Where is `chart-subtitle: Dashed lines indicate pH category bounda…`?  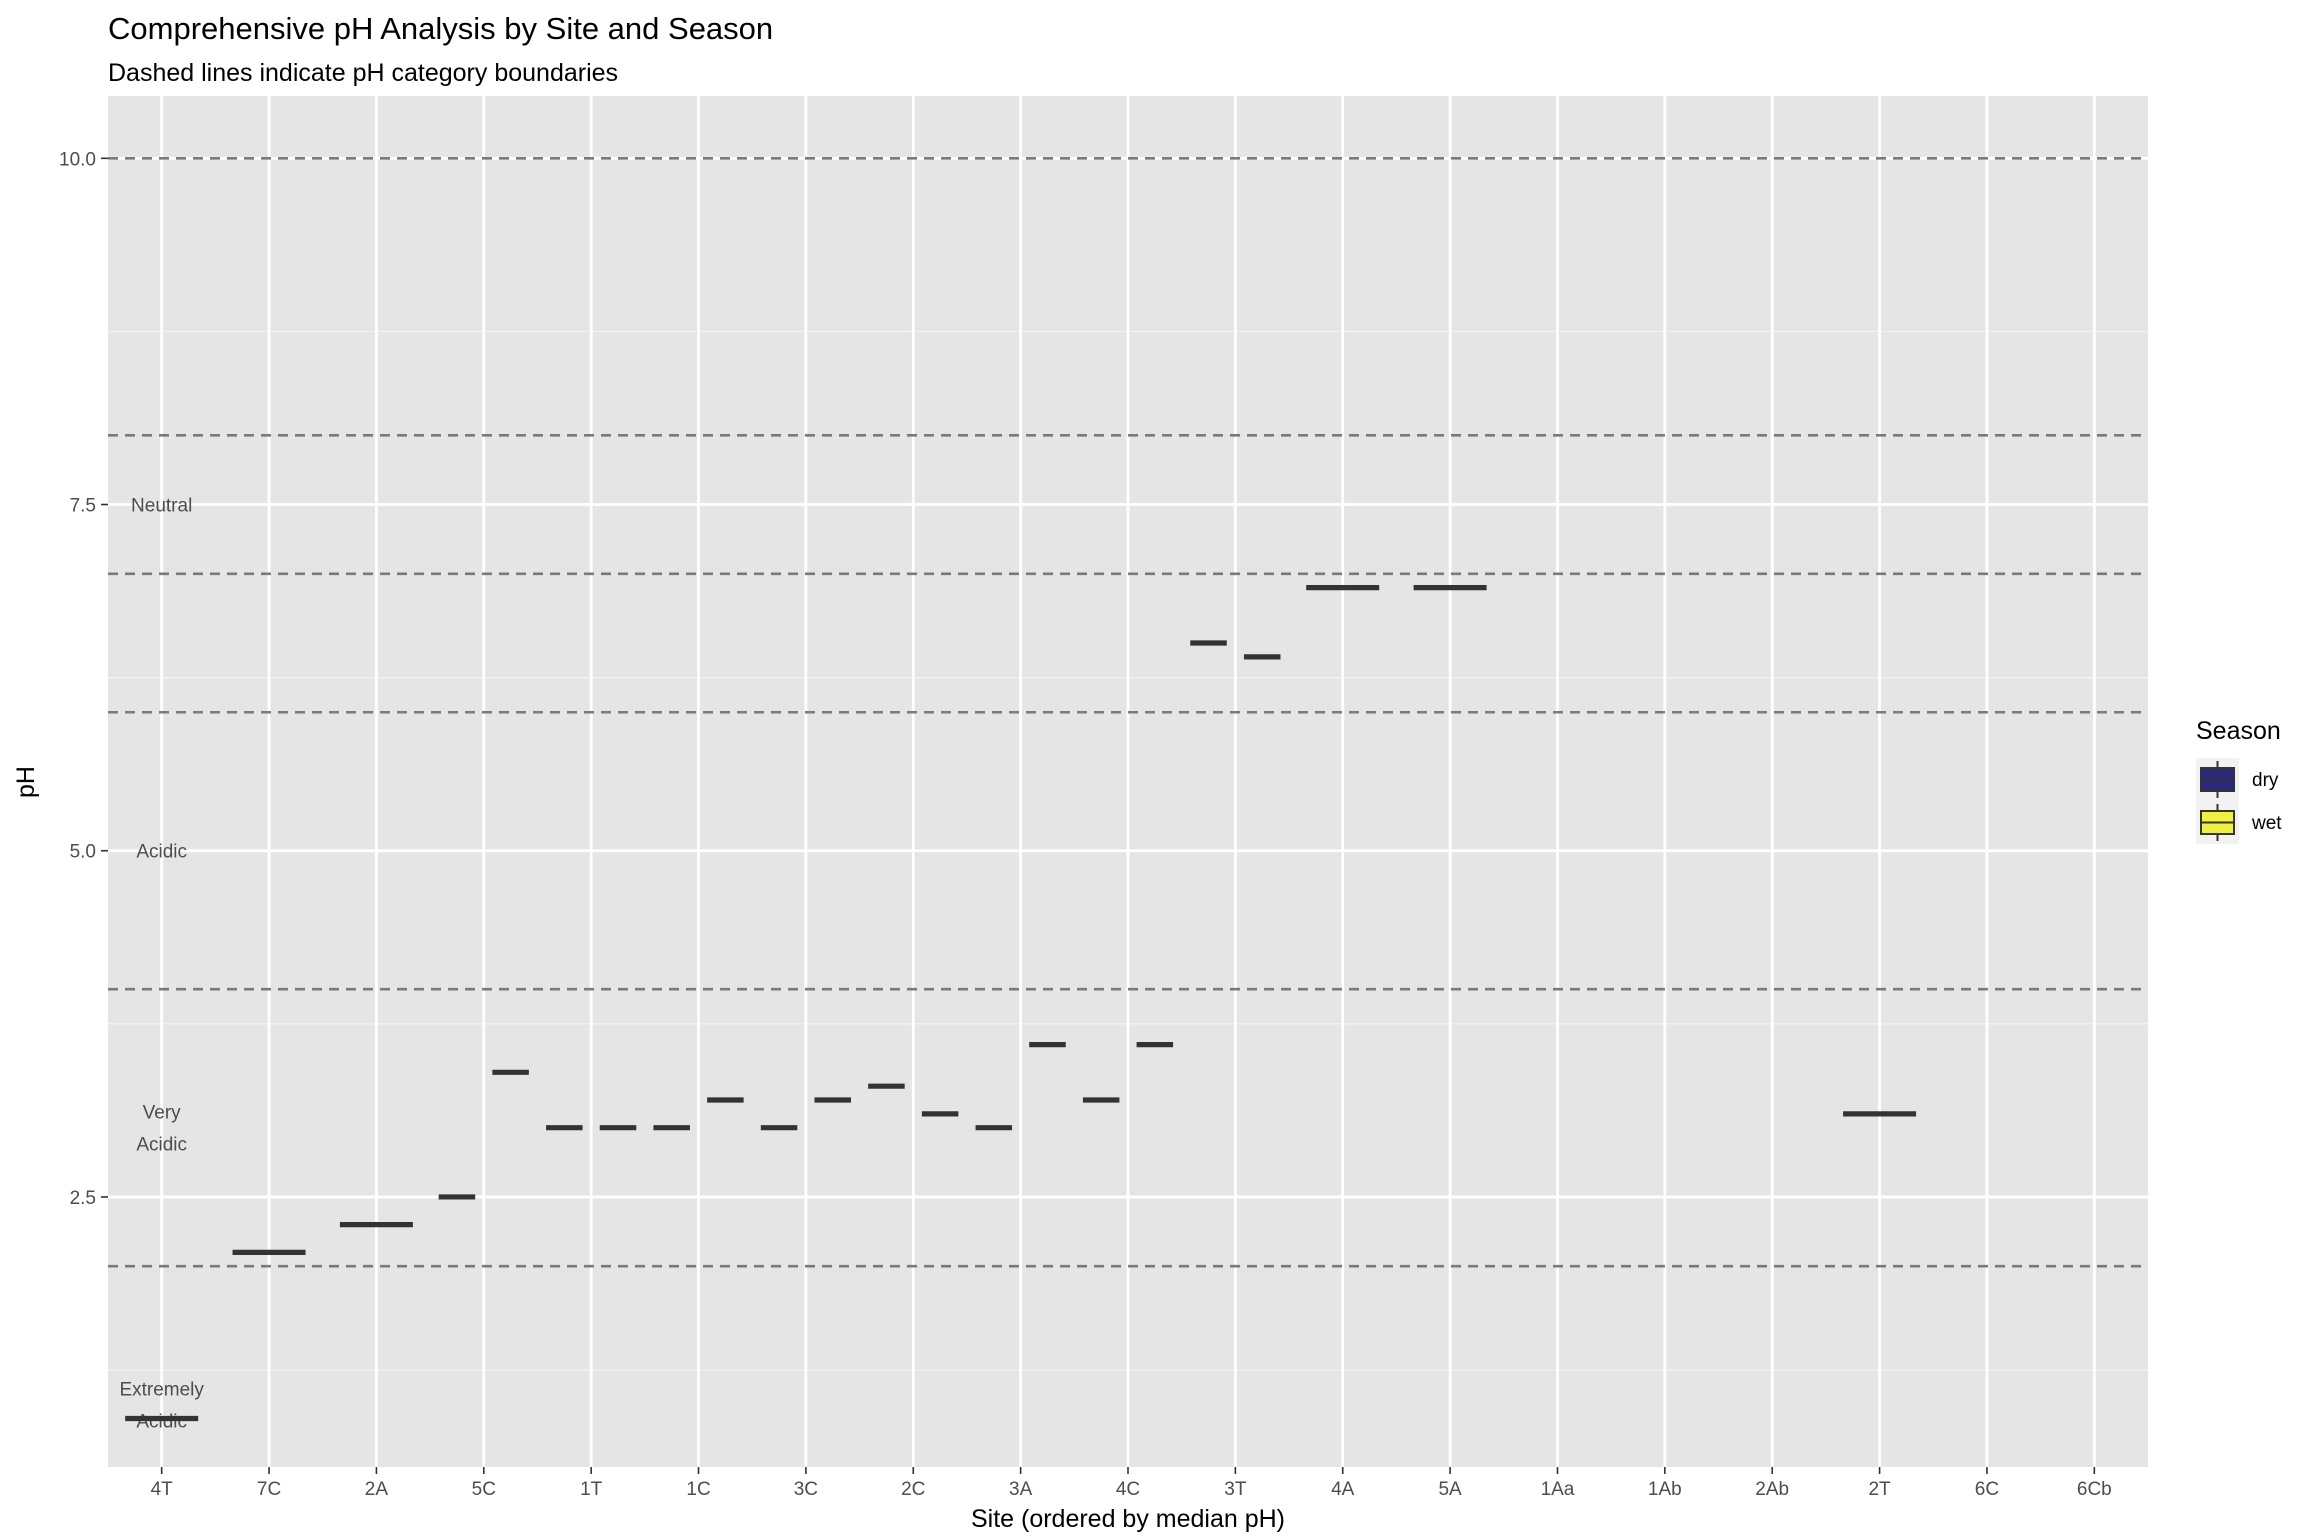
chart-subtitle: Dashed lines indicate pH category bounda… is located at coordinates (363, 73).